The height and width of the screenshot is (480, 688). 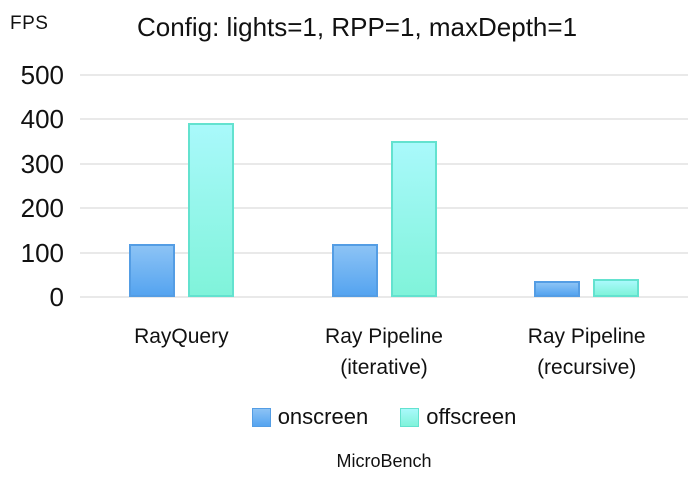 What do you see at coordinates (410, 417) in the screenshot?
I see `legend-swatch-offscreen` at bounding box center [410, 417].